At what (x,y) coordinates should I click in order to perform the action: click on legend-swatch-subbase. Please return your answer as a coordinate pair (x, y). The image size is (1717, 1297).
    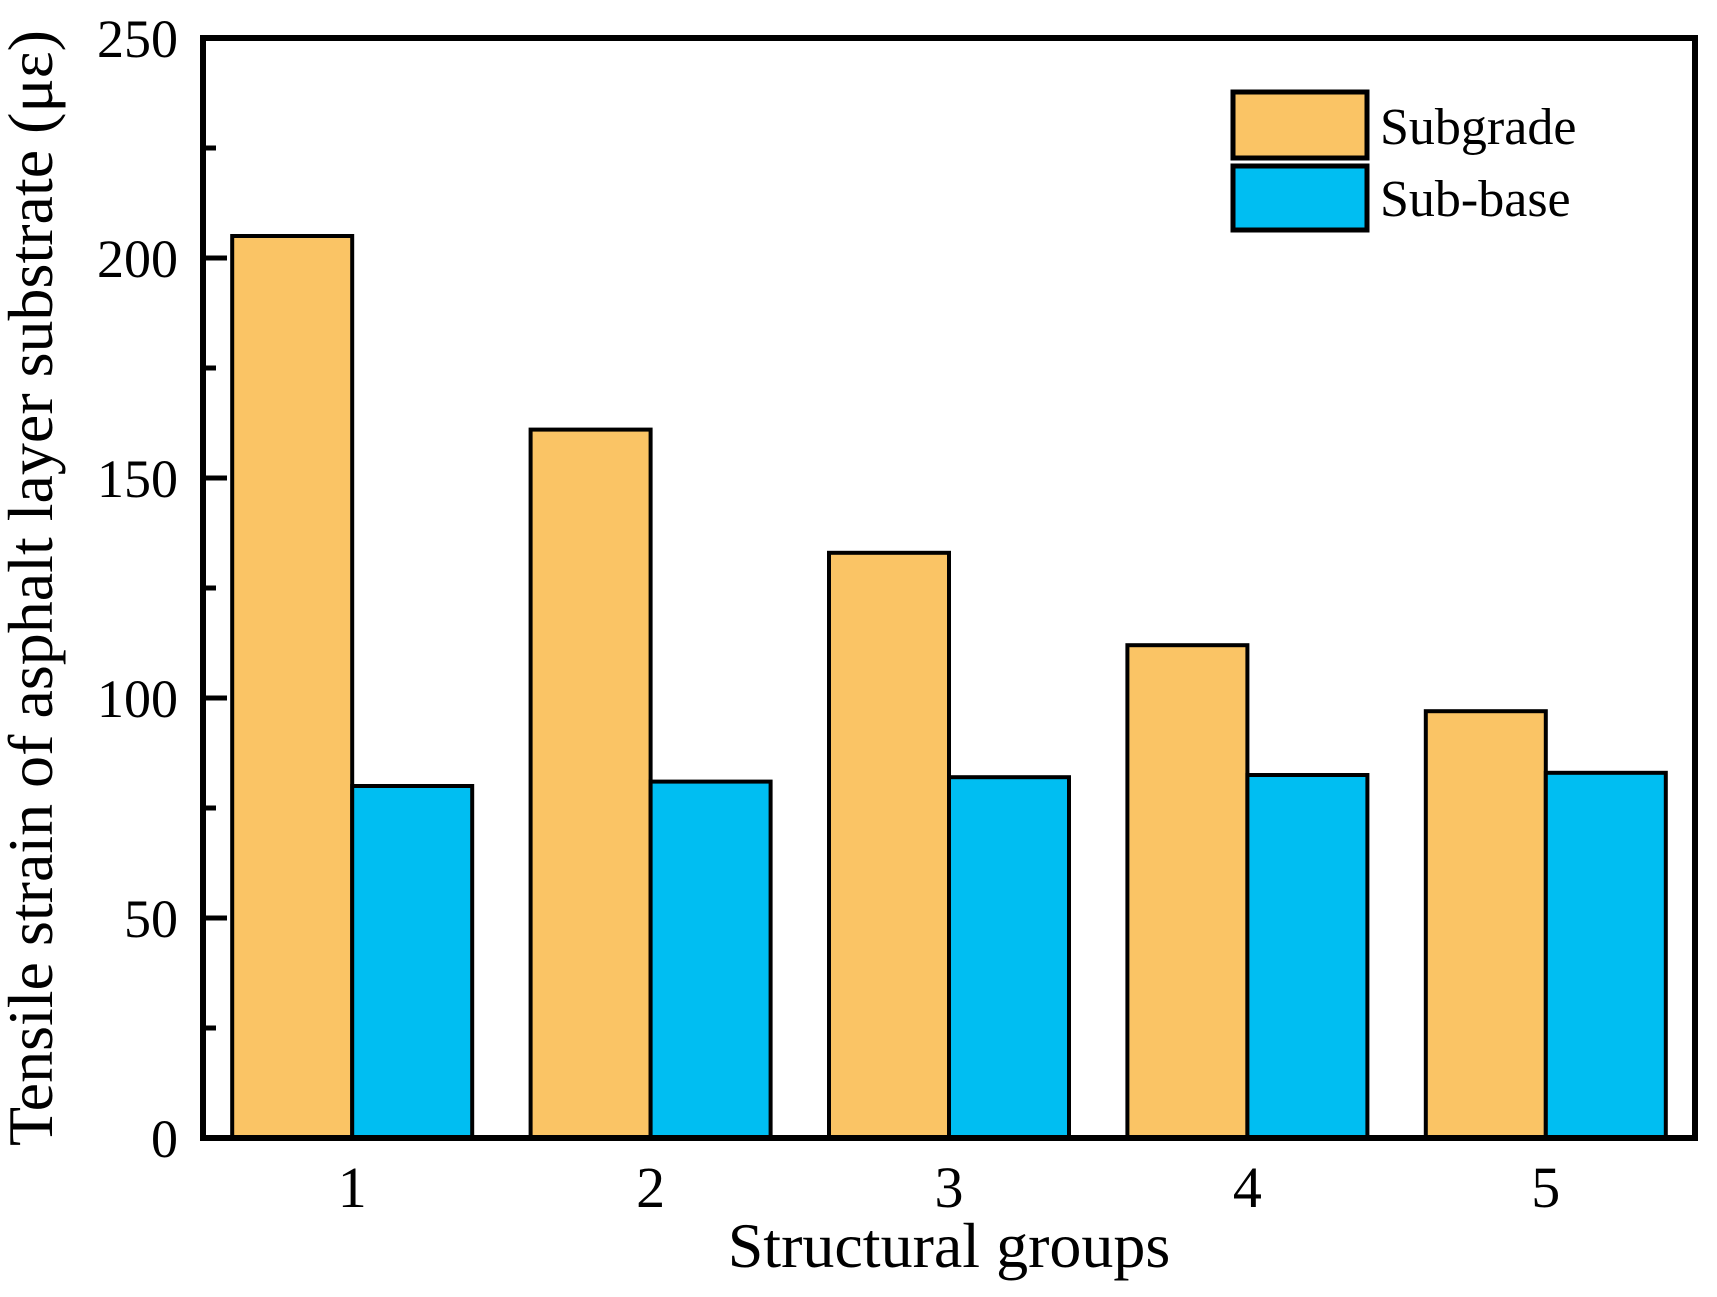
    Looking at the image, I should click on (1300, 198).